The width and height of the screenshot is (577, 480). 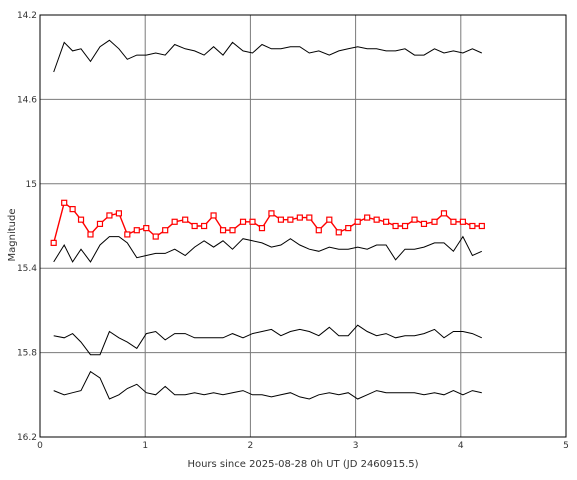 What do you see at coordinates (27, 100) in the screenshot?
I see `y-tick-label: 14.6` at bounding box center [27, 100].